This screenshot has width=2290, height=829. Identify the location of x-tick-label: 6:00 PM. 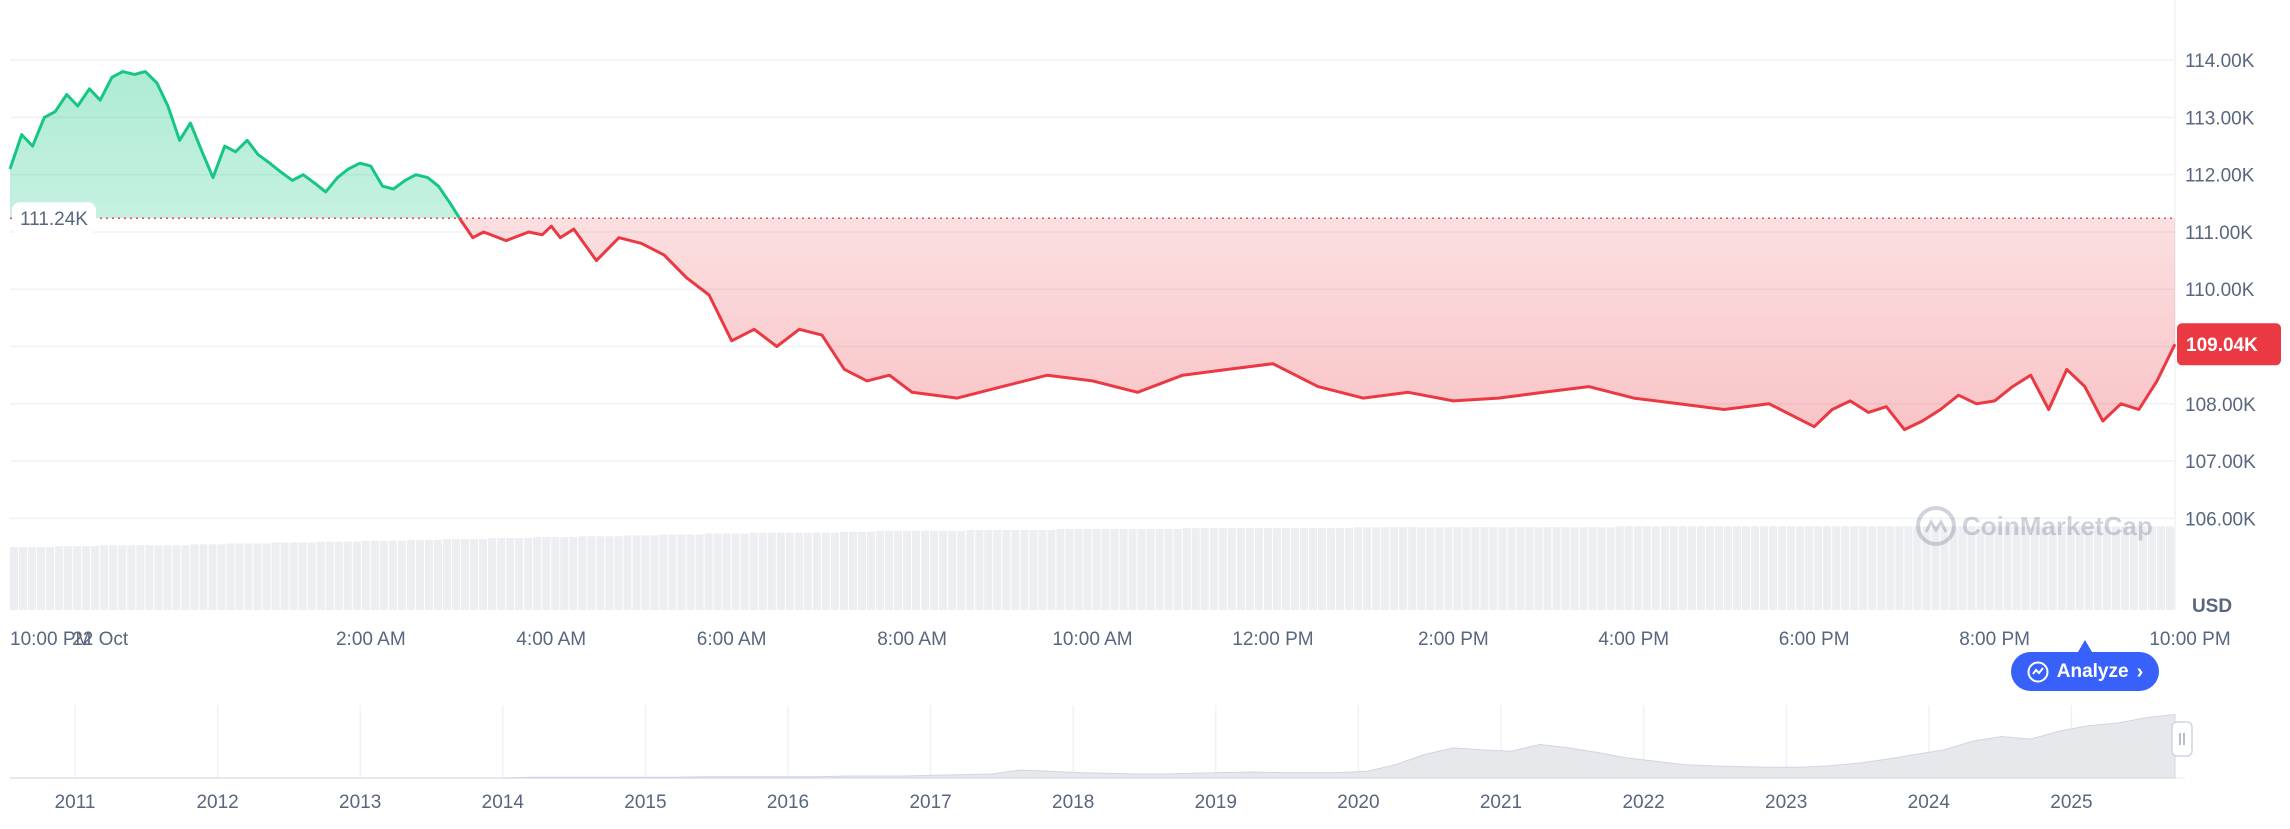
(1814, 639).